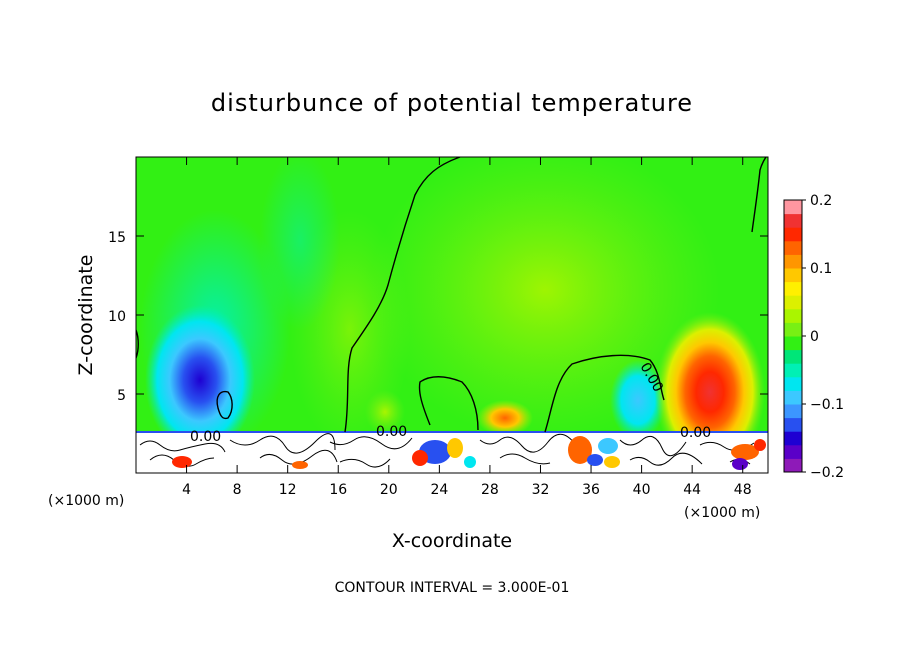 This screenshot has height=654, width=904. What do you see at coordinates (821, 201) in the screenshot?
I see `colorbar-tick-label: 0.2` at bounding box center [821, 201].